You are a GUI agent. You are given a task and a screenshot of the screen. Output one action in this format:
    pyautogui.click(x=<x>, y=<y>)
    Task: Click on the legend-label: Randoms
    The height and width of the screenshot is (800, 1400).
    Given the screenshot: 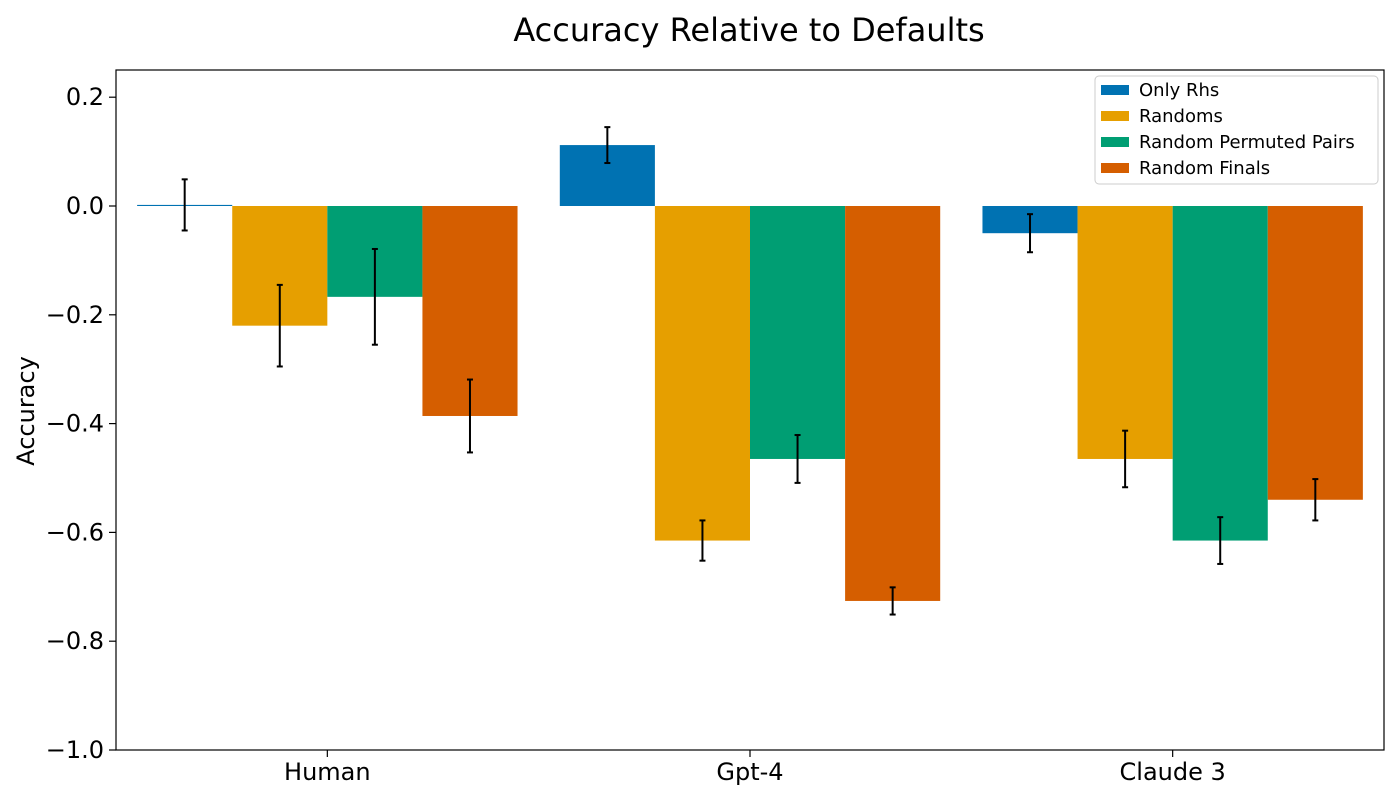 What is the action you would take?
    pyautogui.click(x=1181, y=116)
    